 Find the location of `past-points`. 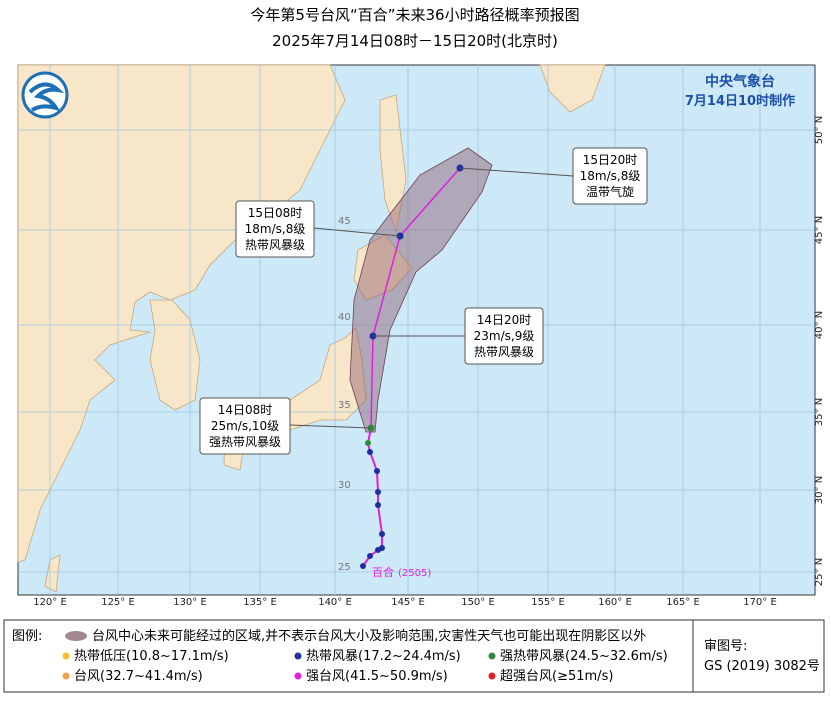

past-points is located at coordinates (372, 504).